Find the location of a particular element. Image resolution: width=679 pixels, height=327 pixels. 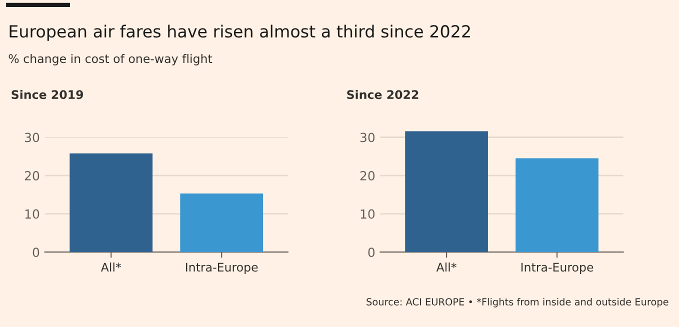

y-axis-title: Since 2022 is located at coordinates (382, 95).